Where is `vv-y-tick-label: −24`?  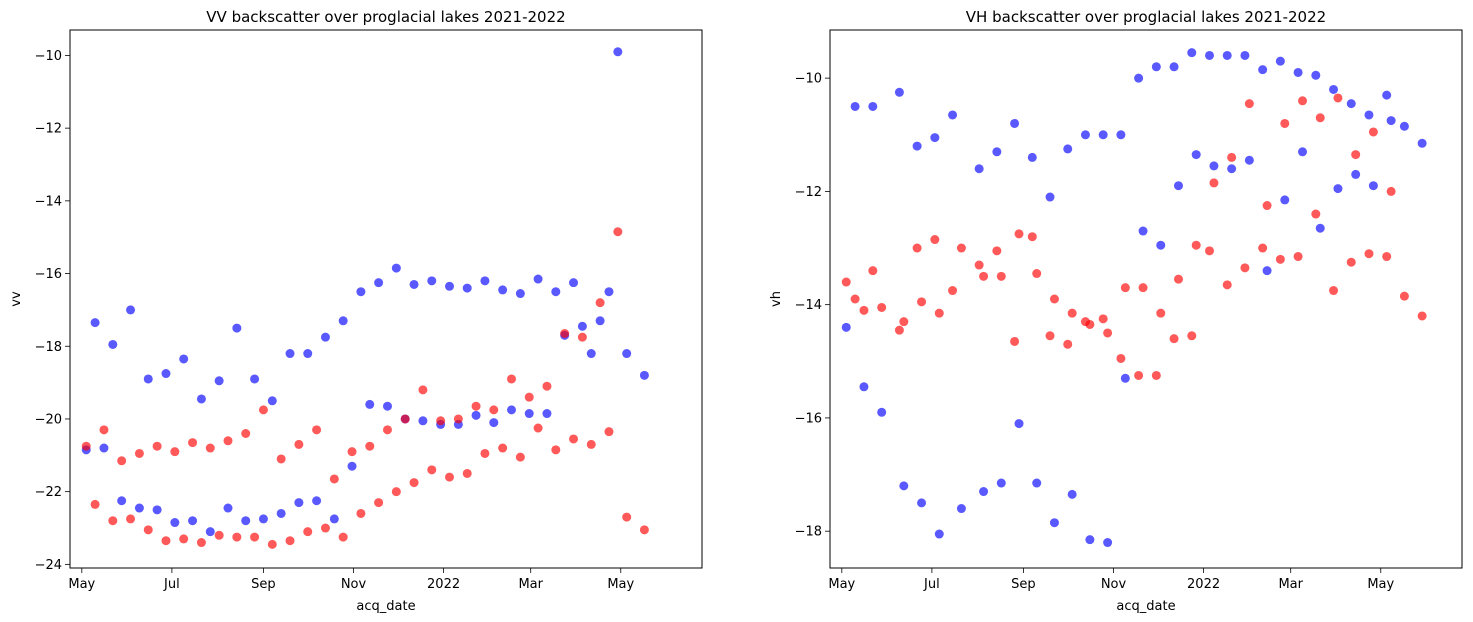
vv-y-tick-label: −24 is located at coordinates (48, 565).